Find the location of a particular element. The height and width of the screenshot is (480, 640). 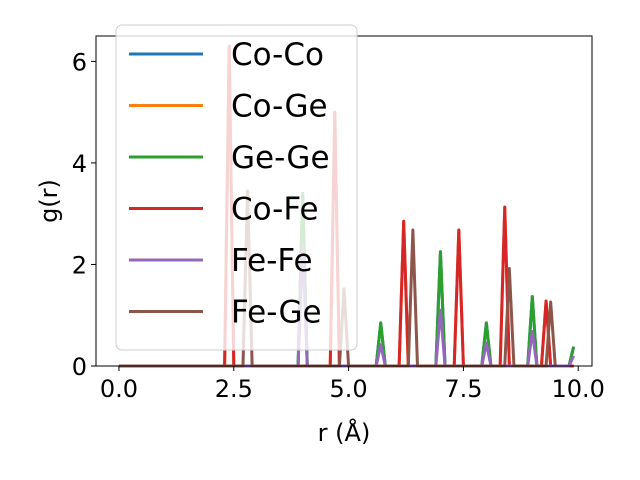

legend-label-fe-ge: Fe-Ge is located at coordinates (276, 313).